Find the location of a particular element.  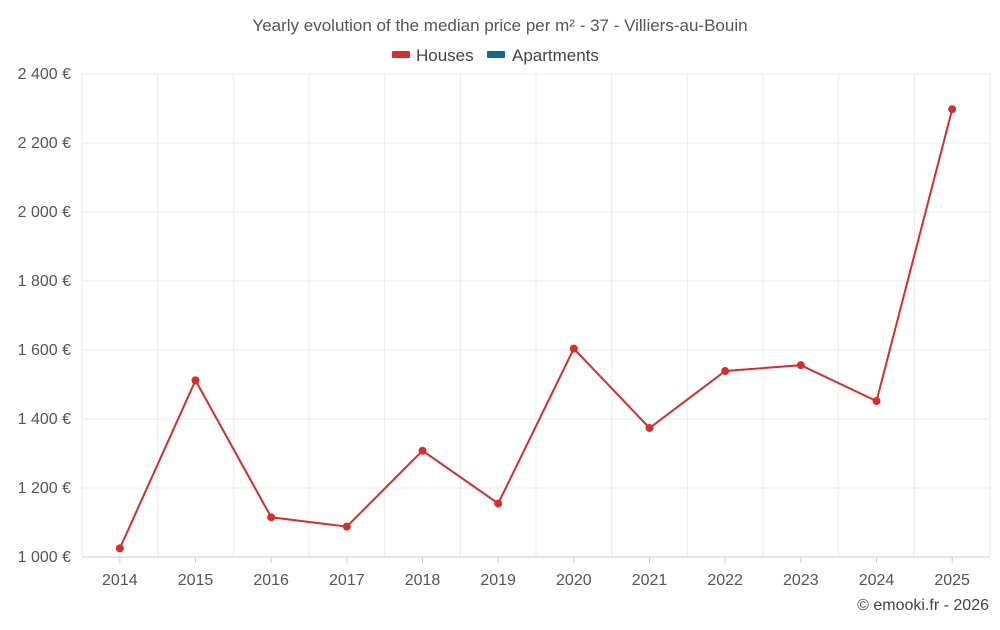

legend-swatch-houses is located at coordinates (401, 54).